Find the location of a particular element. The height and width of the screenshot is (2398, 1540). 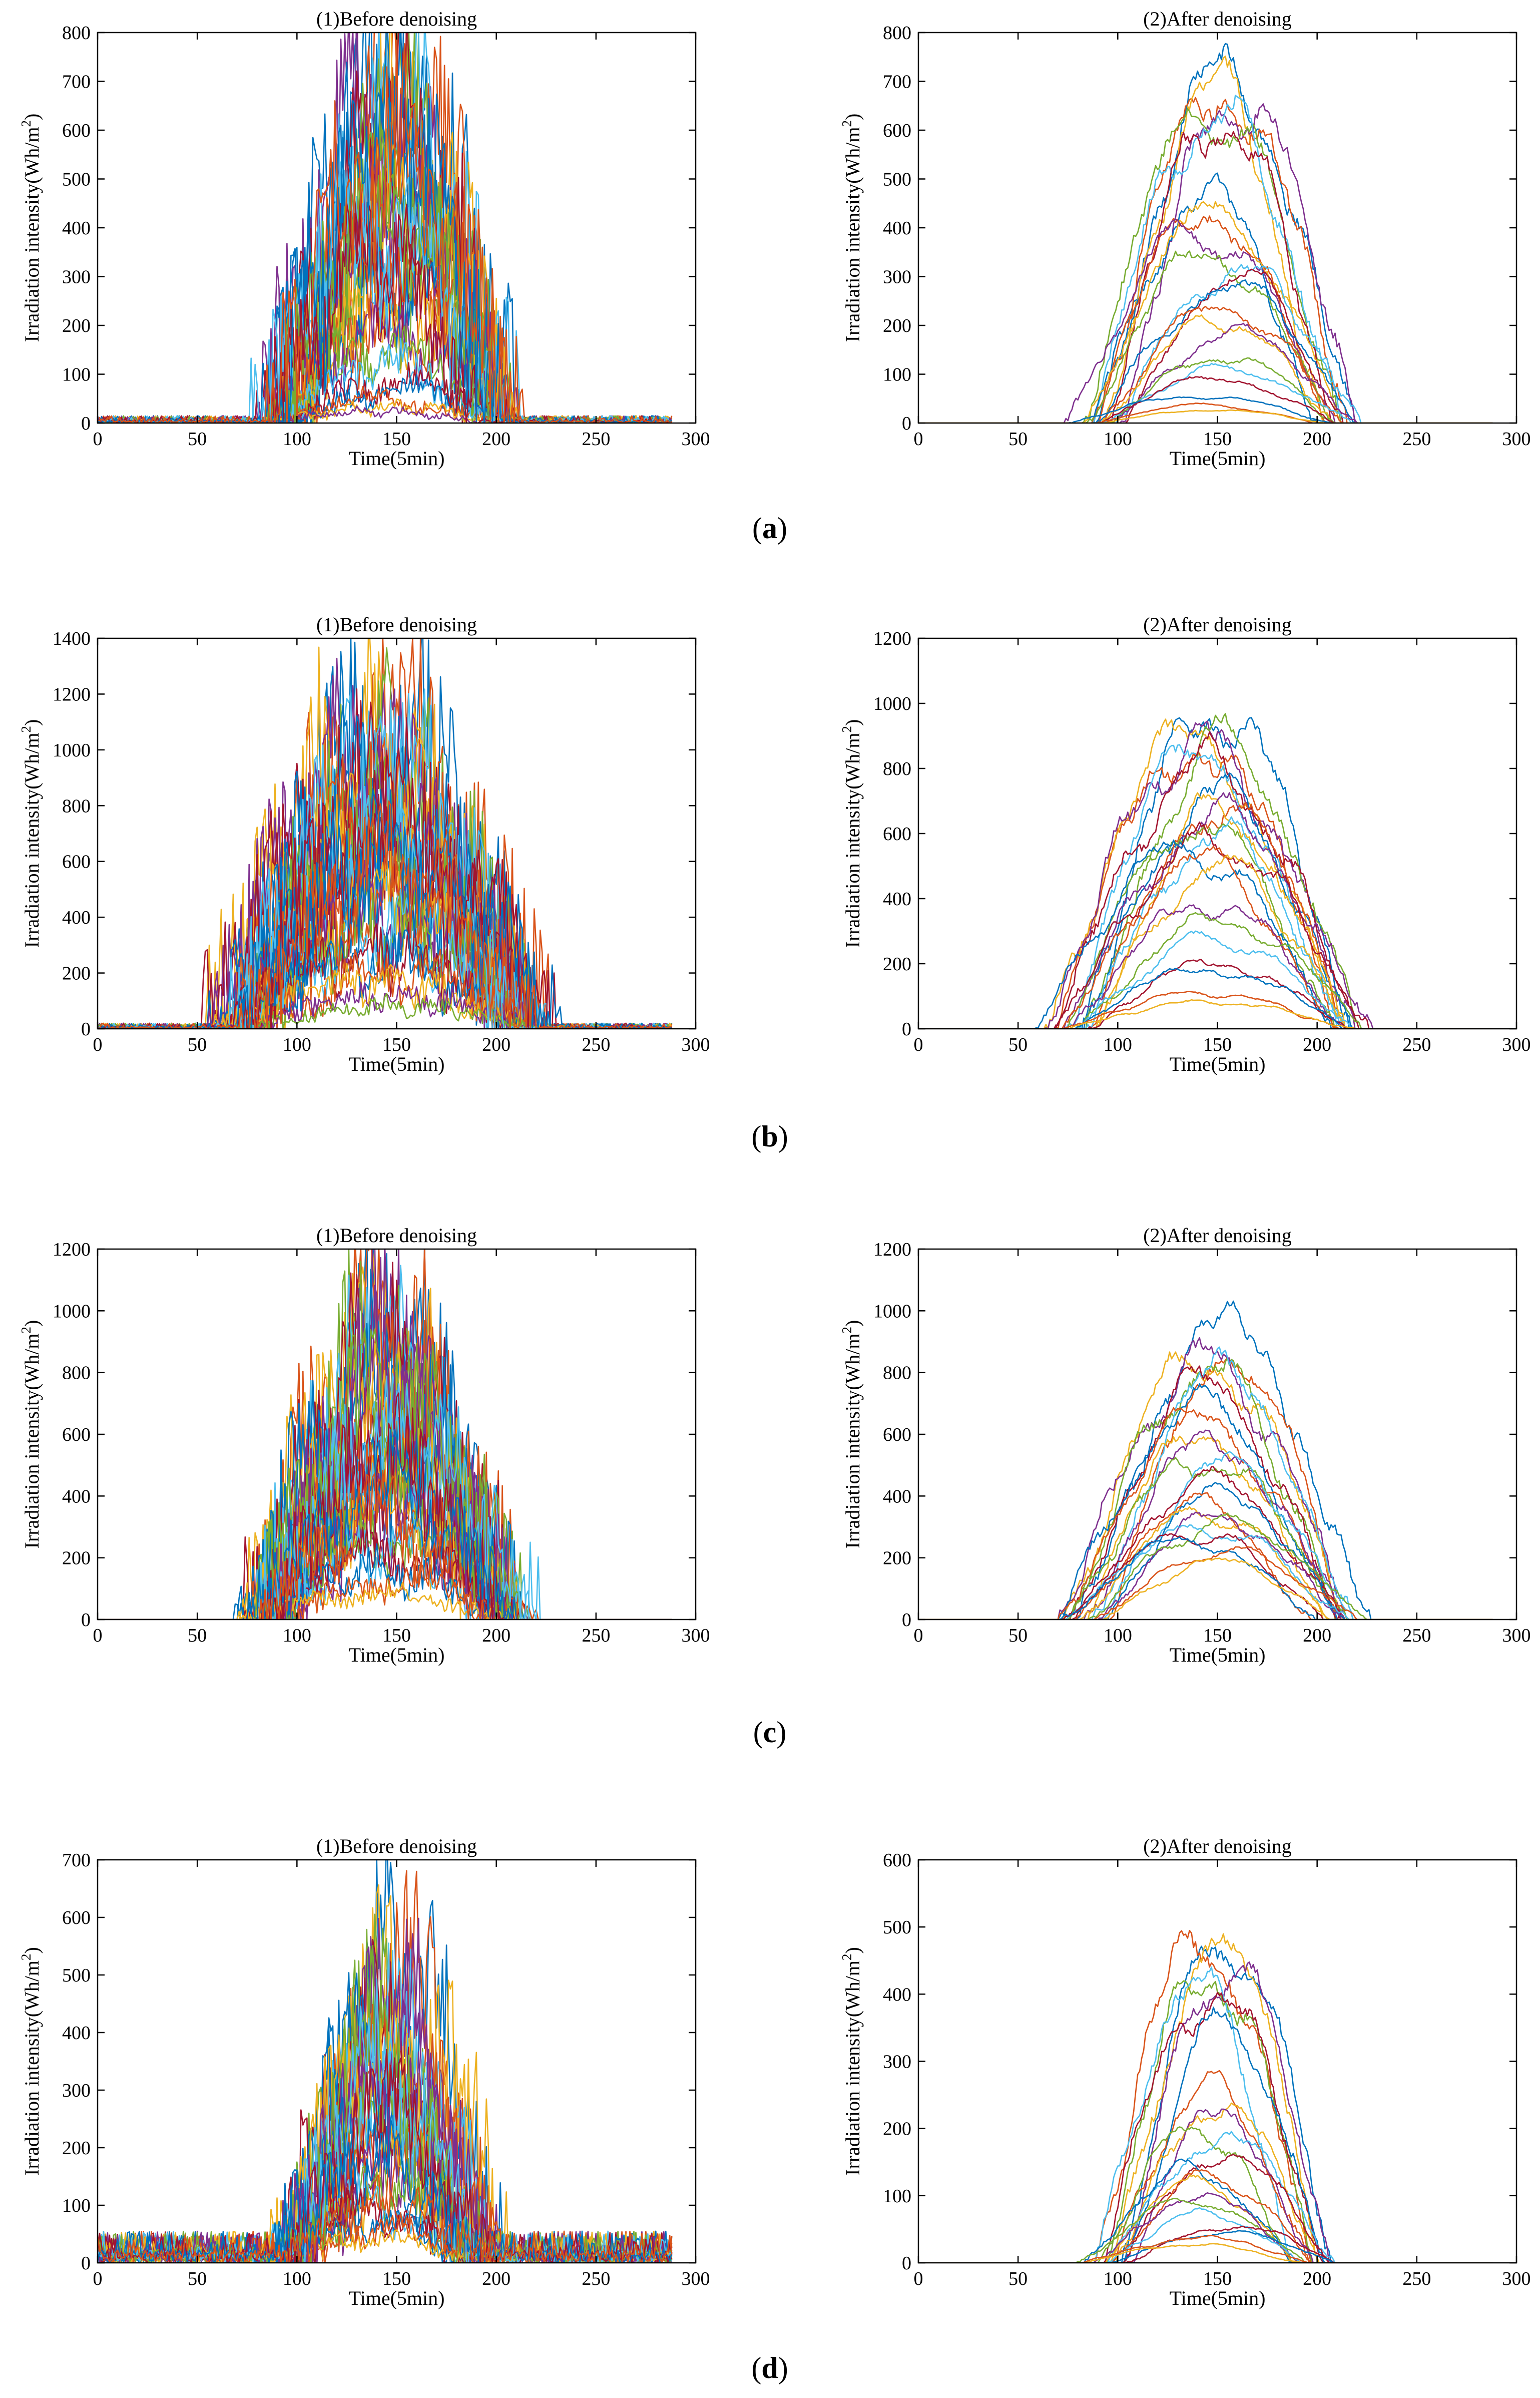

y-tick-label: 100 is located at coordinates (897, 2196).